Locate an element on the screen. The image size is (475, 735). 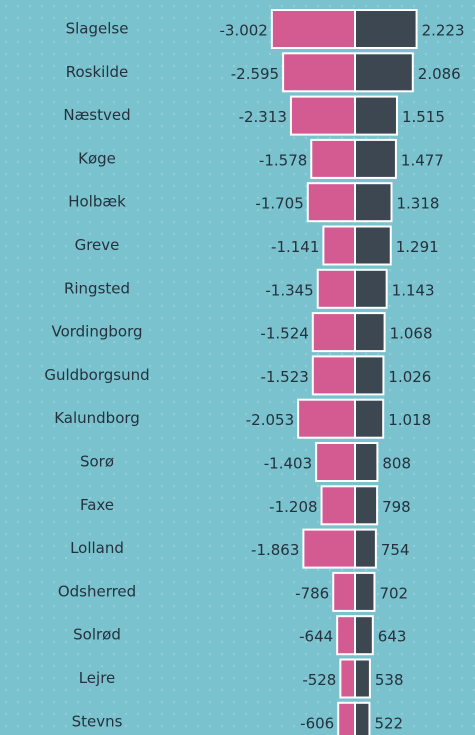
value-label: -2.595 is located at coordinates (255, 74).